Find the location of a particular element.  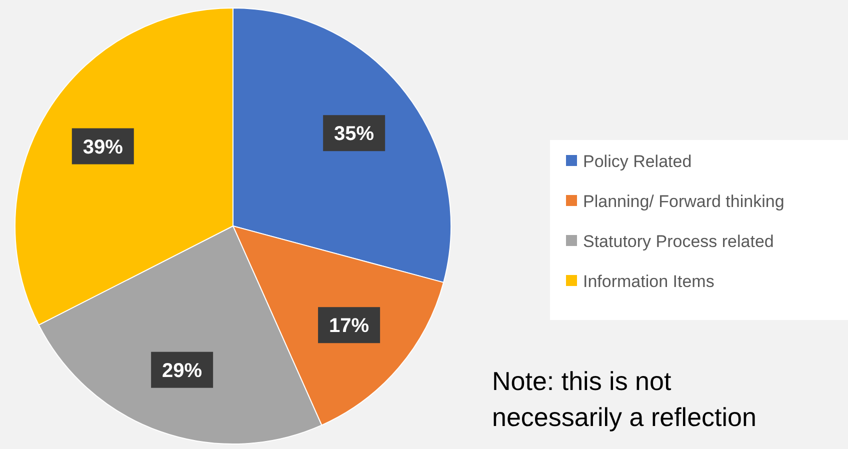

data-label: 17% is located at coordinates (349, 326).